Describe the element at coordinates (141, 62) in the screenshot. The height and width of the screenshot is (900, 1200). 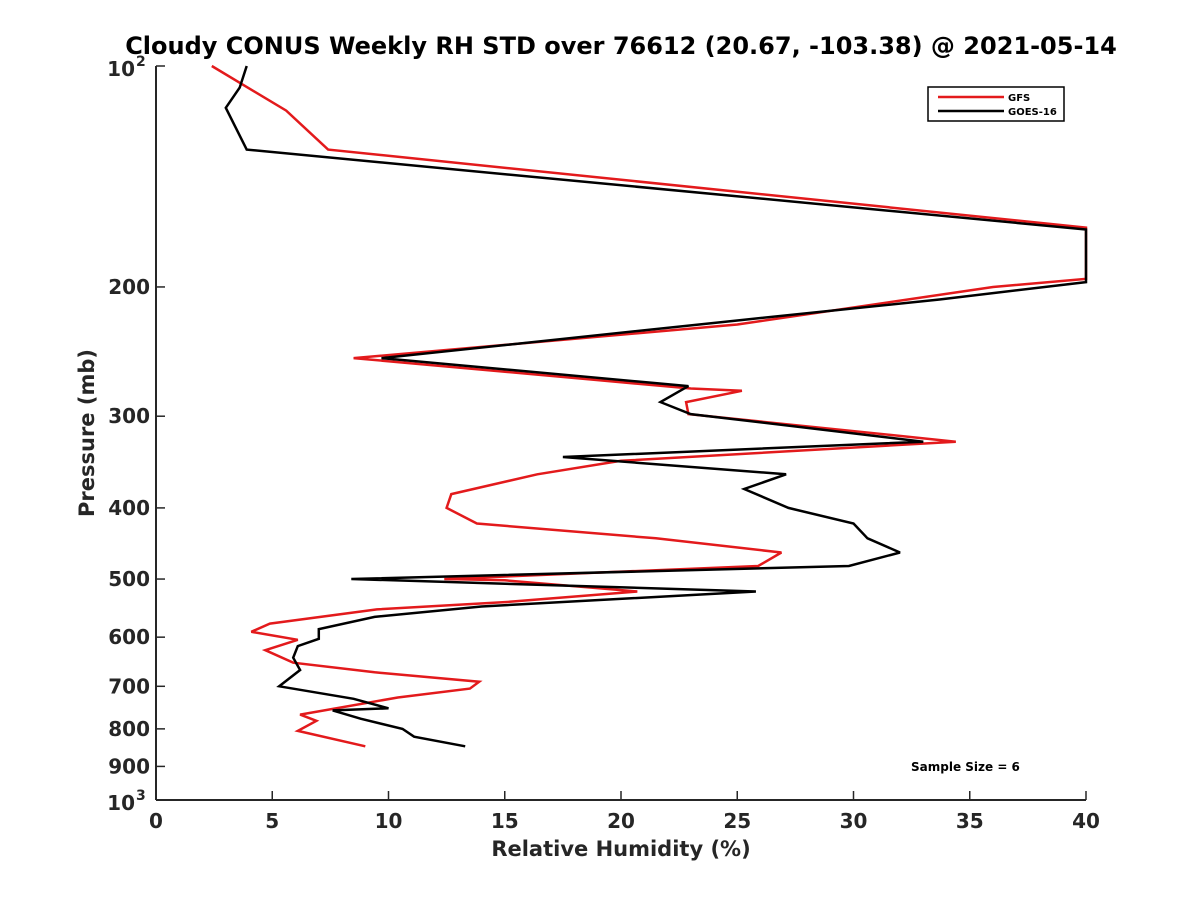
I see `y-tick-exponent: 2` at that location.